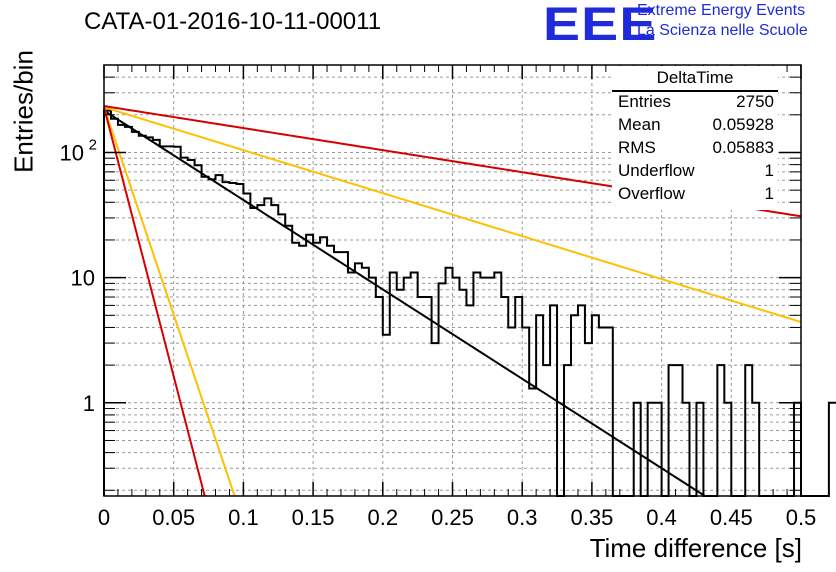 The image size is (836, 572). What do you see at coordinates (93, 144) in the screenshot?
I see `y-tick-exponent: 2` at bounding box center [93, 144].